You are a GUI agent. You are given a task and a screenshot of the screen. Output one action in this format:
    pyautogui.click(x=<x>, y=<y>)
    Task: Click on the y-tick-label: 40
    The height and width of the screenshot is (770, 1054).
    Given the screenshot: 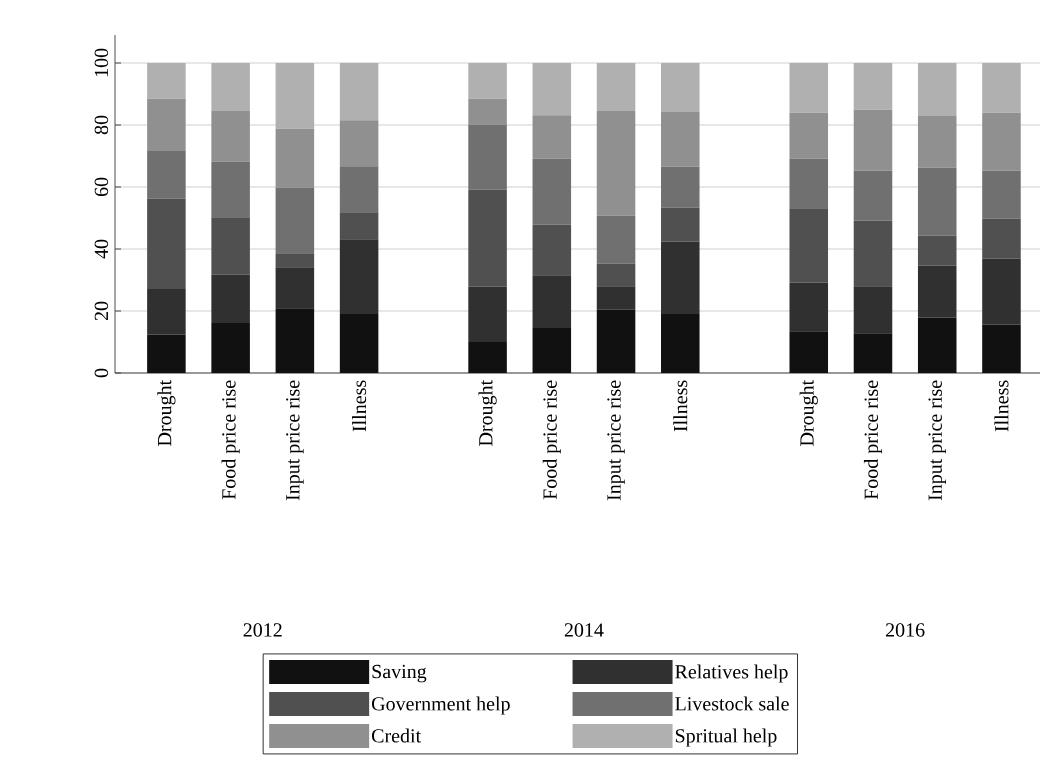 What is the action you would take?
    pyautogui.click(x=101, y=249)
    